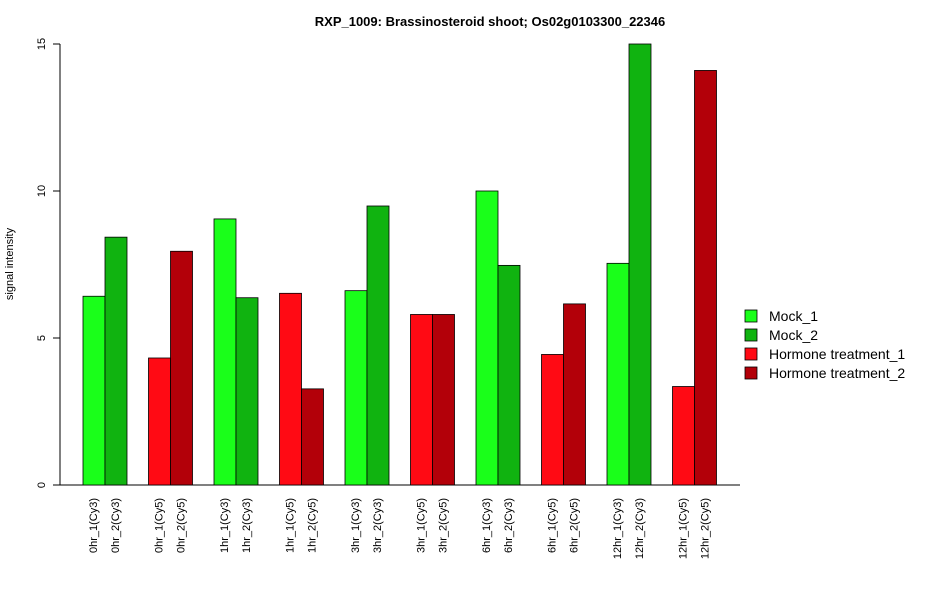  Describe the element at coordinates (291, 525) in the screenshot. I see `x-tick-label: 1hr_1(Cy5)` at that location.